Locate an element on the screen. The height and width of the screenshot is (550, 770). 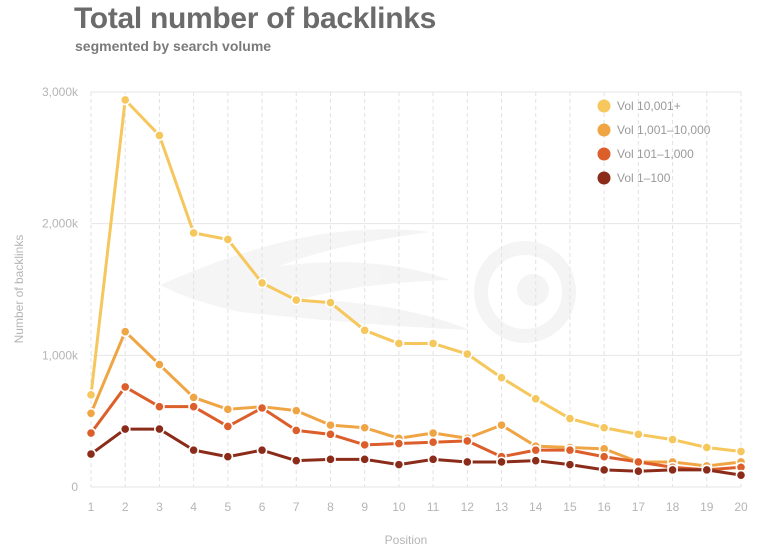
legend-item: Vol 101–1,000 is located at coordinates (646, 154).